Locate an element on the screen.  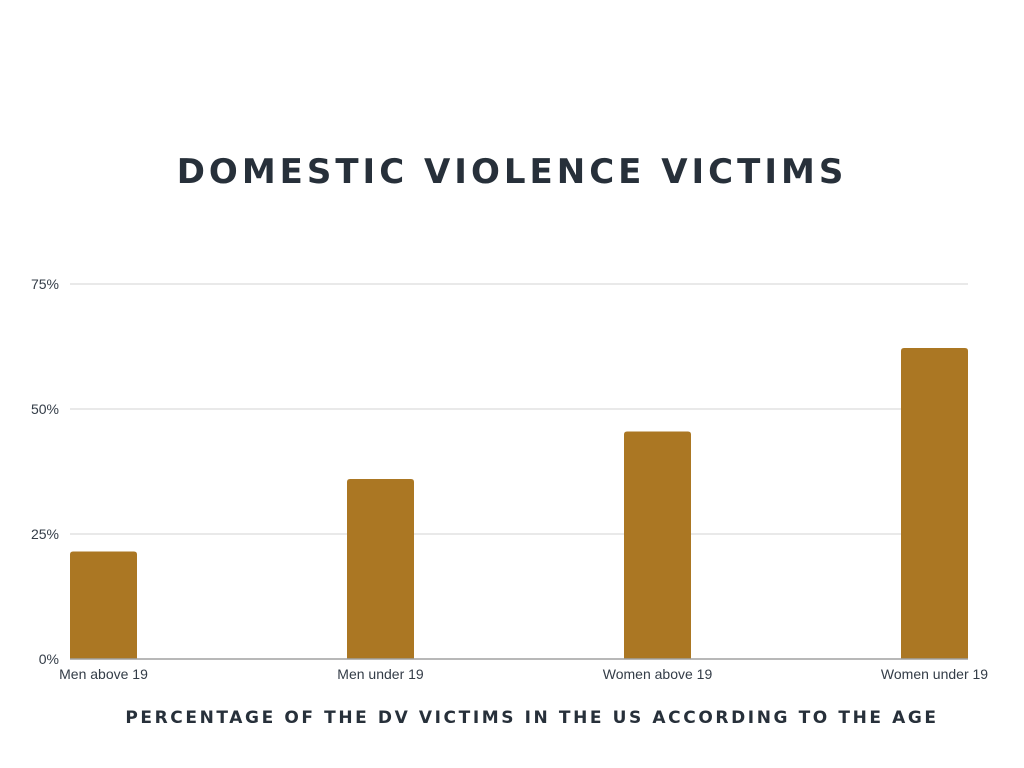
y-tick-label: 25% is located at coordinates (45, 534).